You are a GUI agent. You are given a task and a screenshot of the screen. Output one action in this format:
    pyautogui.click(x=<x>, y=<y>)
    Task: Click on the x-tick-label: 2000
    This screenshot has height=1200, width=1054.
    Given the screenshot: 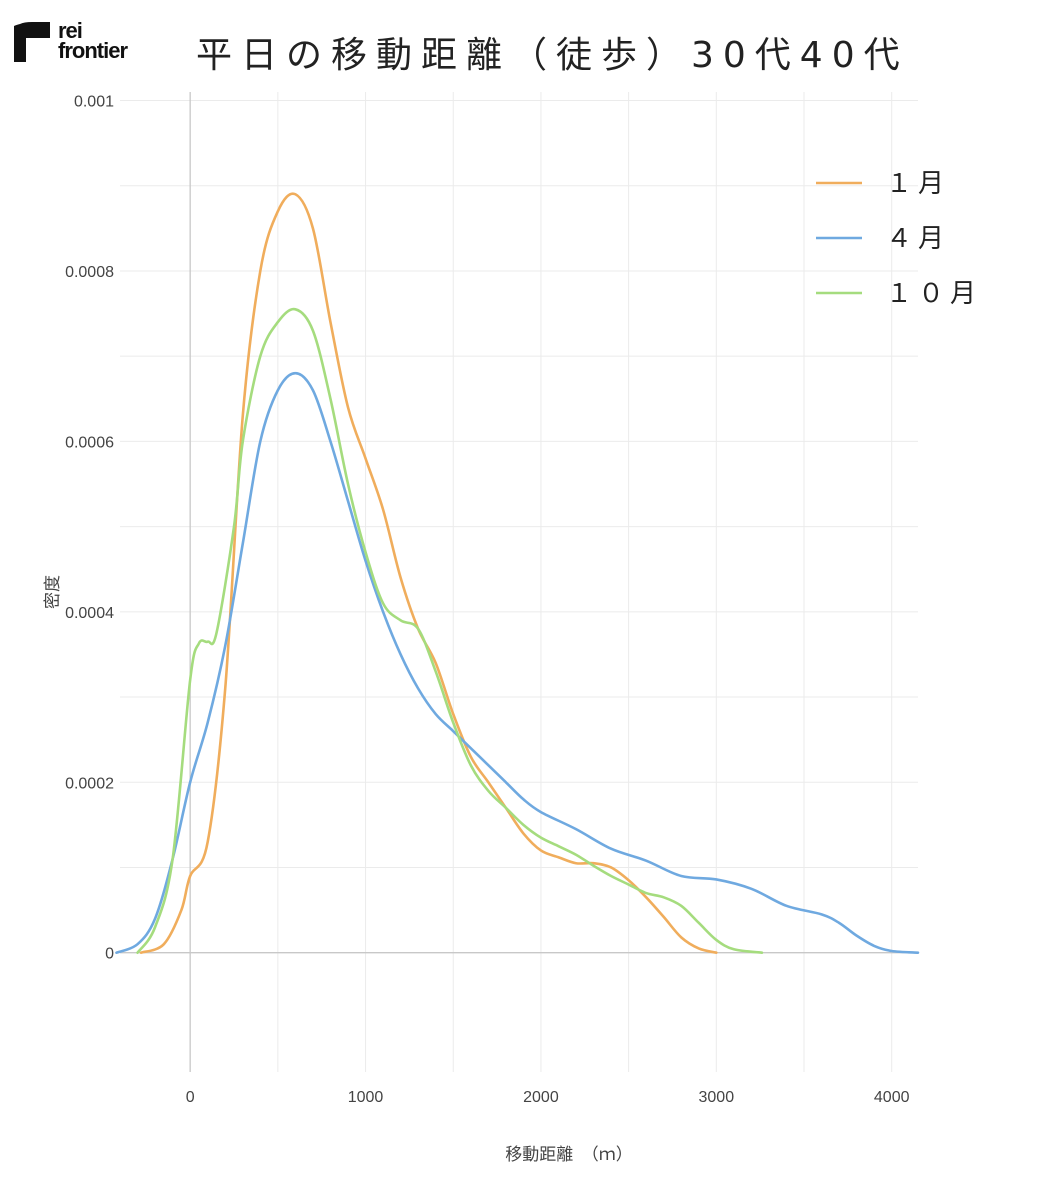 What is the action you would take?
    pyautogui.click(x=541, y=1097)
    